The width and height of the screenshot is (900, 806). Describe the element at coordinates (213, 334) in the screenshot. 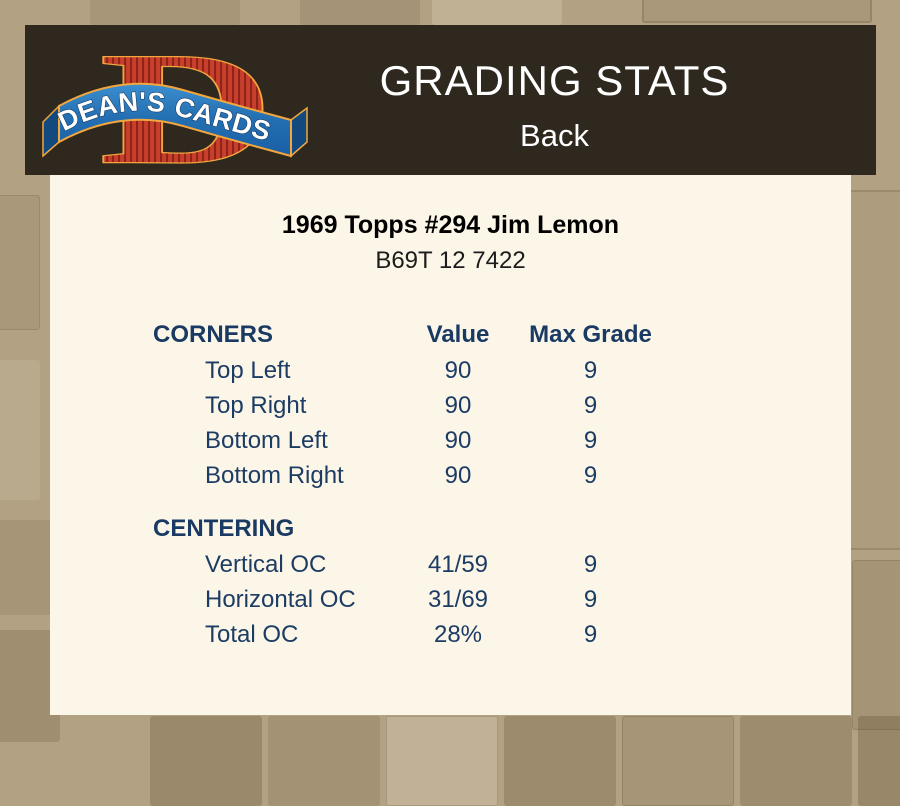

I see `section-header-corners: CORNERS` at that location.